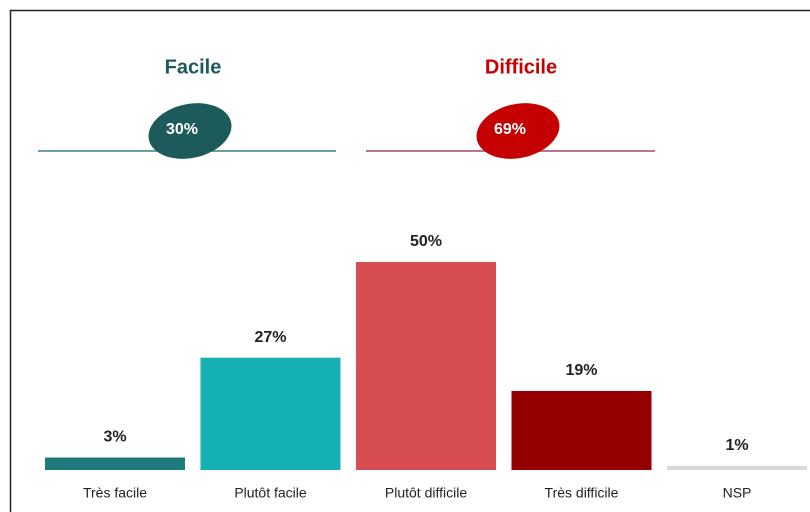 Image resolution: width=810 pixels, height=512 pixels. I want to click on group-title: Facile, so click(193, 67).